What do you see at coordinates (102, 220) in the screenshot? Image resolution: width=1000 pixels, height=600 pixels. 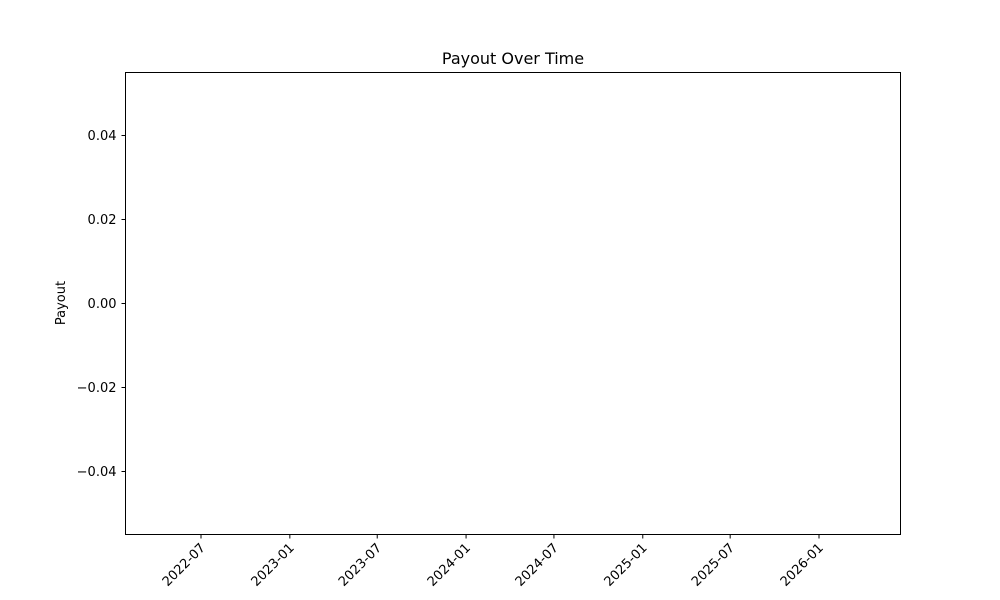 I see `y-tick-label: 0.02` at bounding box center [102, 220].